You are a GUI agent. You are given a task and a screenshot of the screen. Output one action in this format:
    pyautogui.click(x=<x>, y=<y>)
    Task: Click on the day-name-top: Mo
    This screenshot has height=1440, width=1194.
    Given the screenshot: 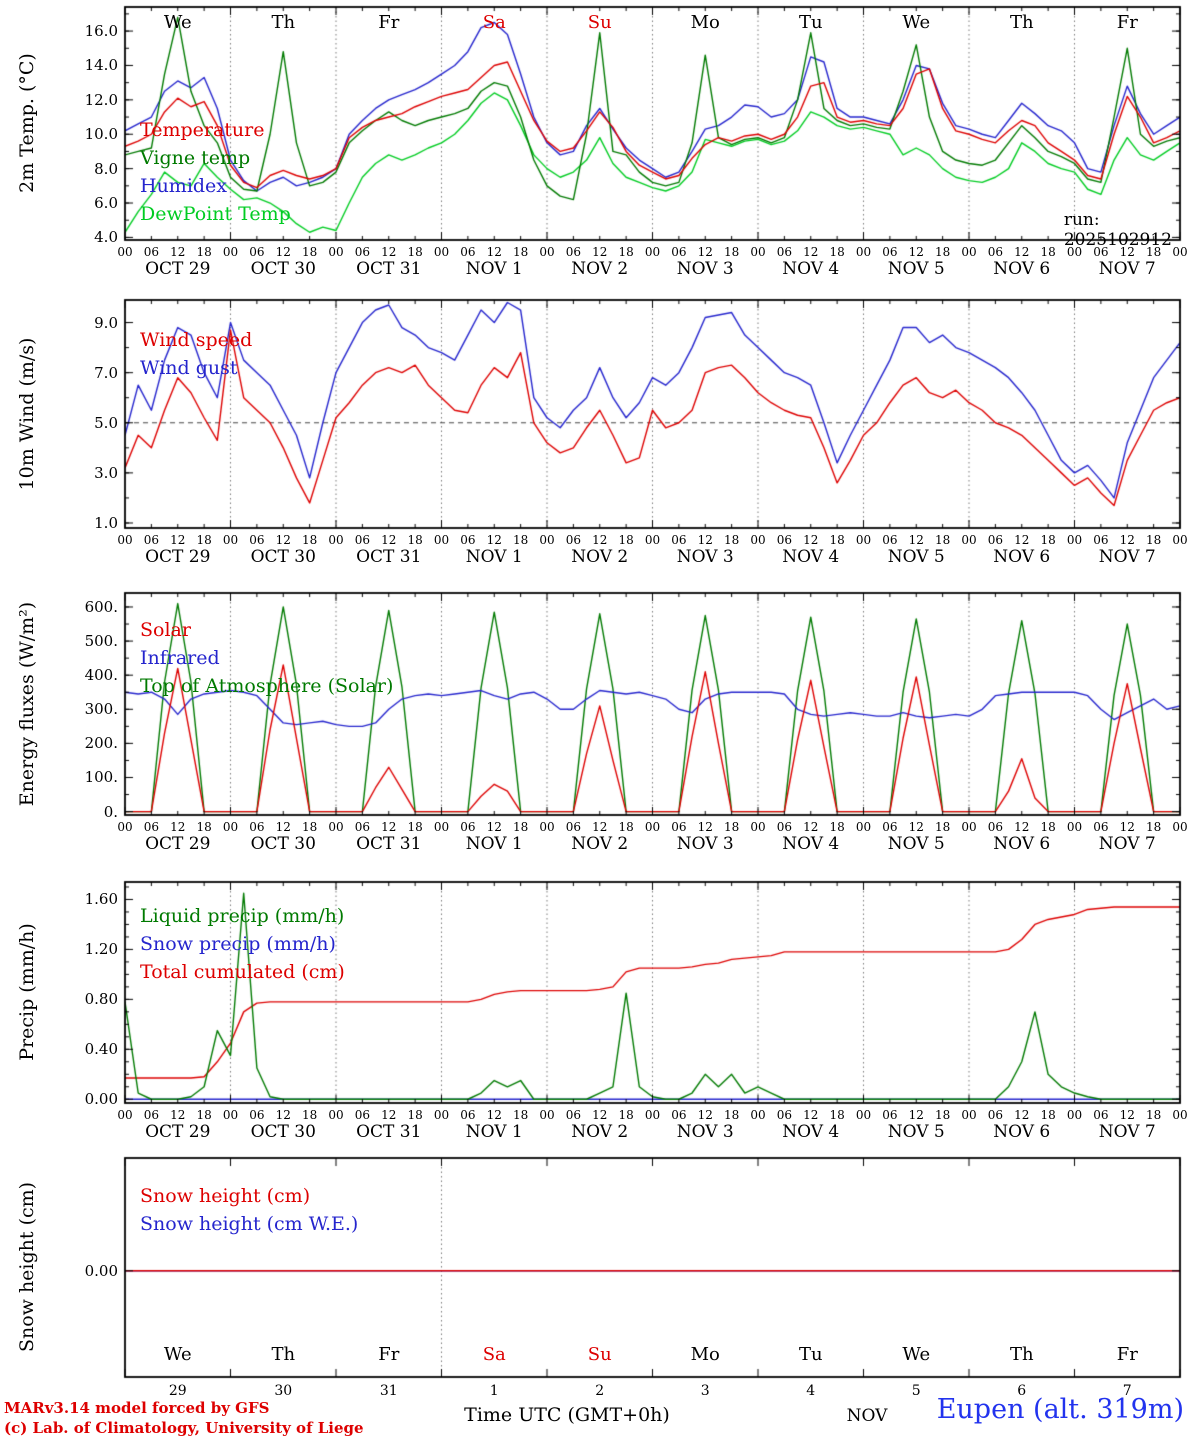 What is the action you would take?
    pyautogui.click(x=705, y=22)
    